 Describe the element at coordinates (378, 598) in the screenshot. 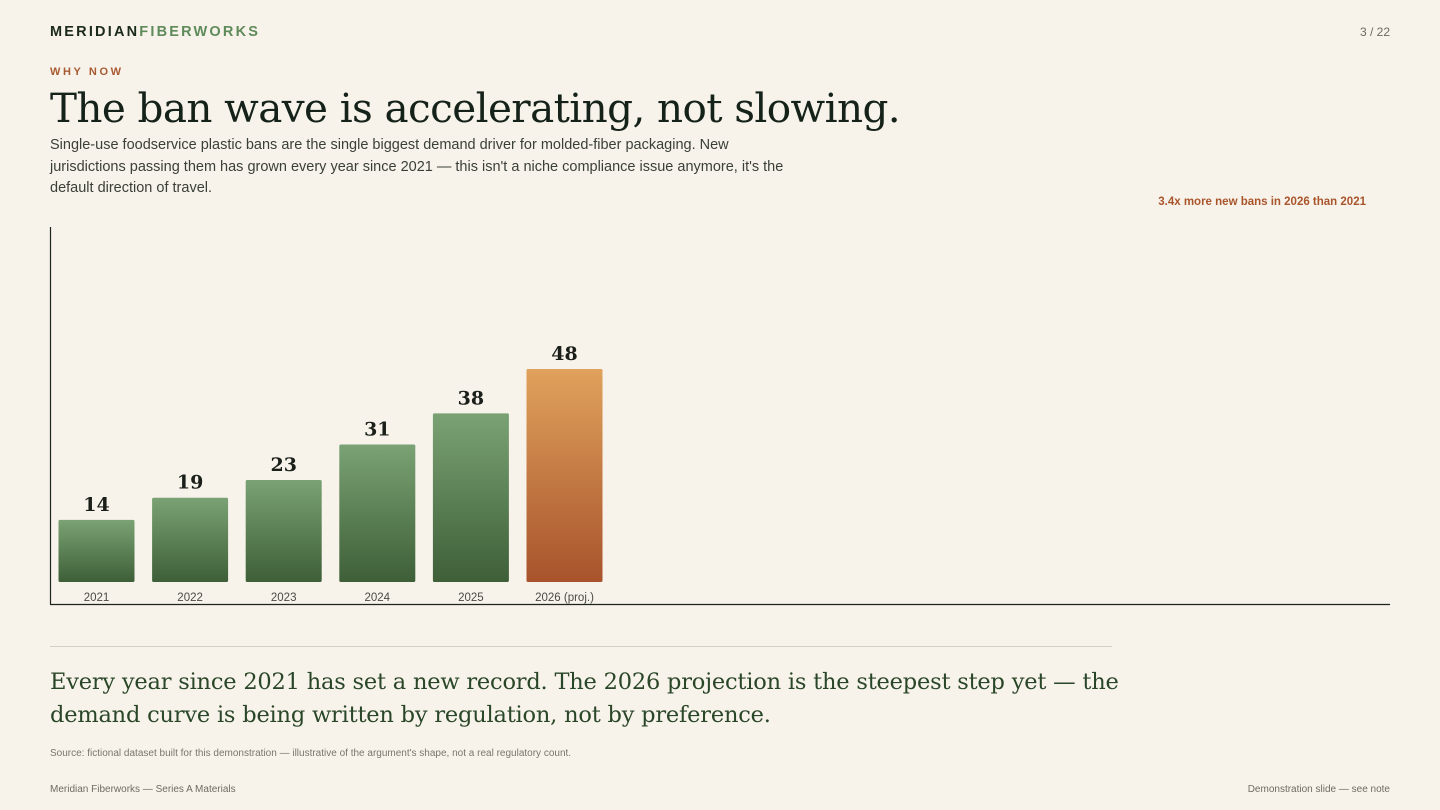

I see `x-tick-label: 2024` at that location.